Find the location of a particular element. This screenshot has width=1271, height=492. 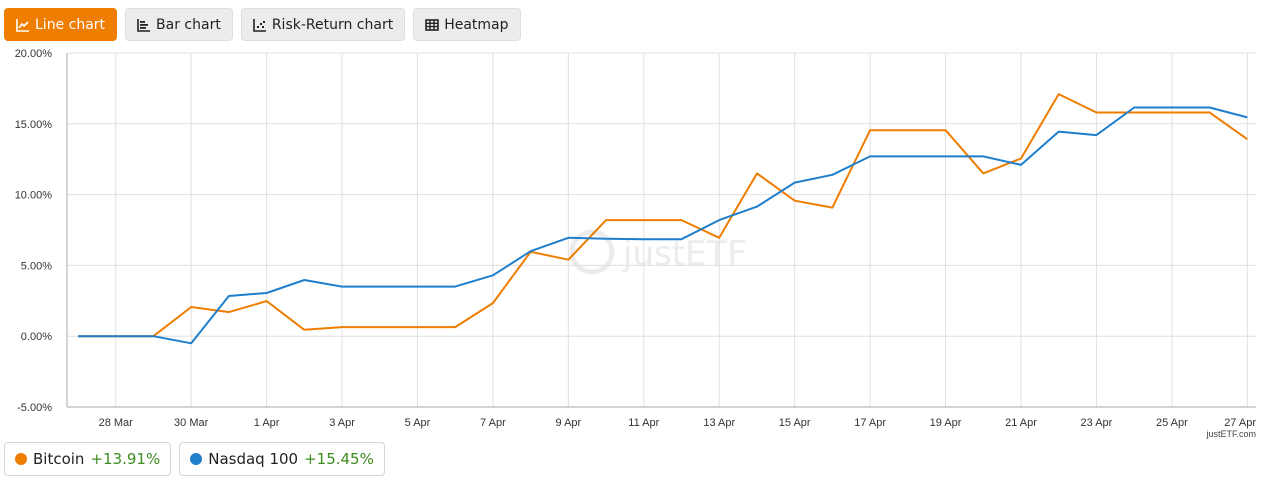

x-tick-label: 1 Apr is located at coordinates (267, 423).